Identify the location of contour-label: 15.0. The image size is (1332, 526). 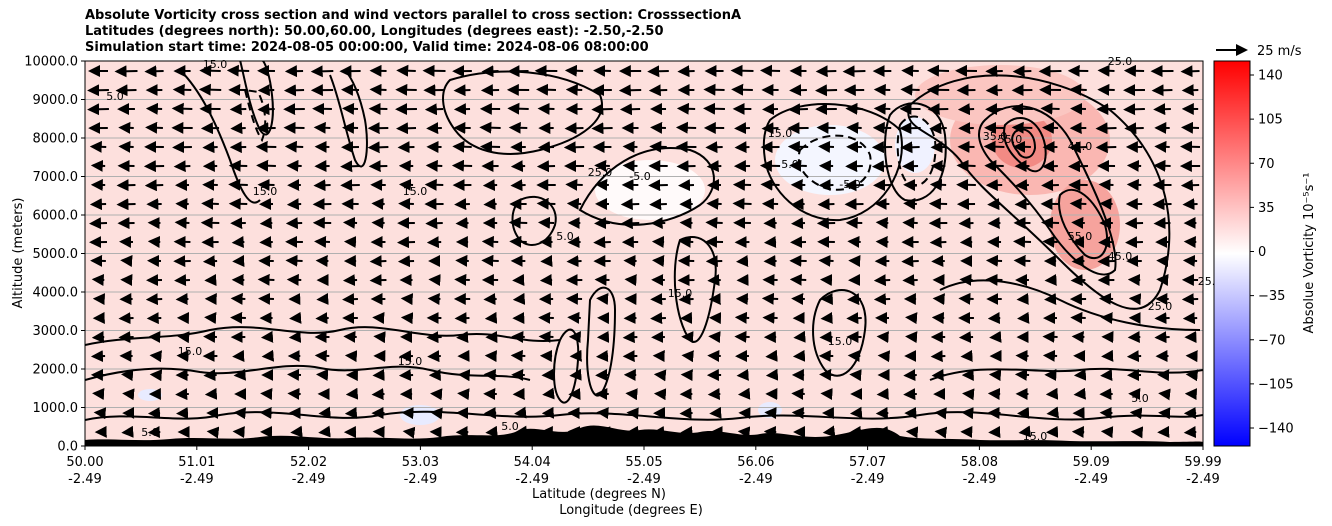
(215, 64).